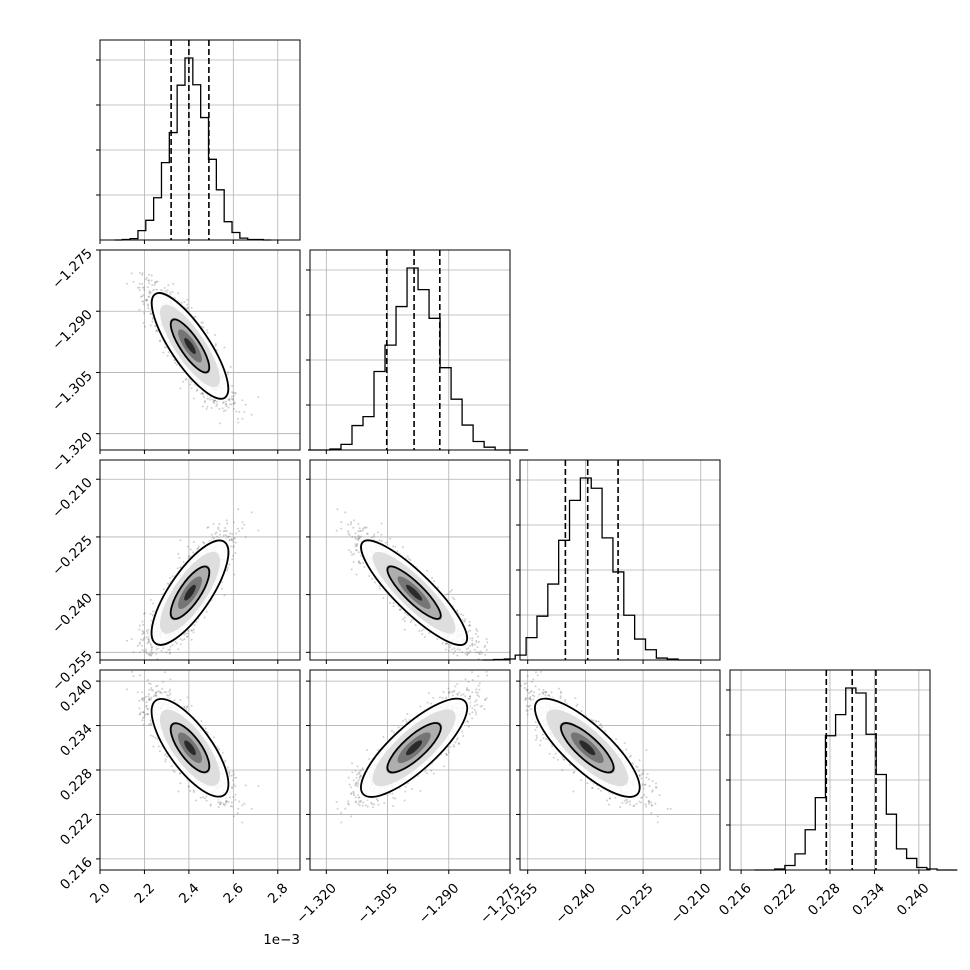 Image resolution: width=970 pixels, height=970 pixels. I want to click on contour-line, so click(190, 592).